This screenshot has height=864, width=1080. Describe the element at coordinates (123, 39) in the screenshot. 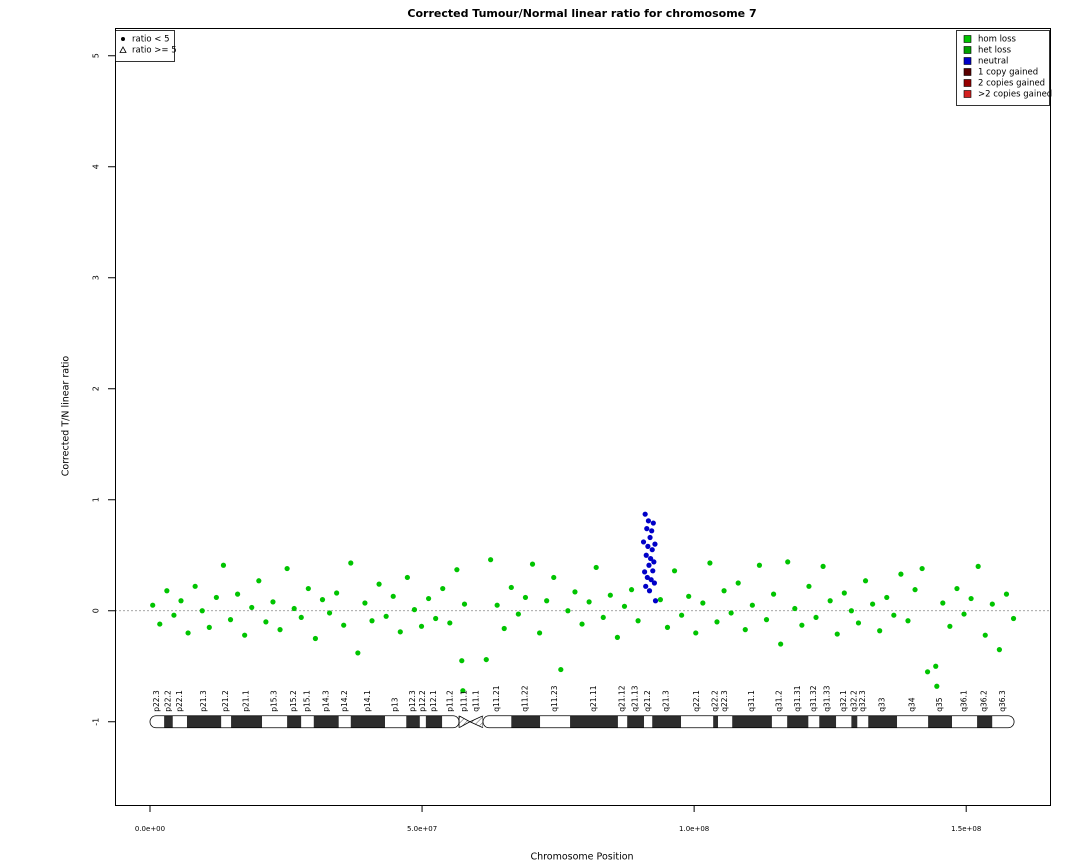

I see `legend-dot` at that location.